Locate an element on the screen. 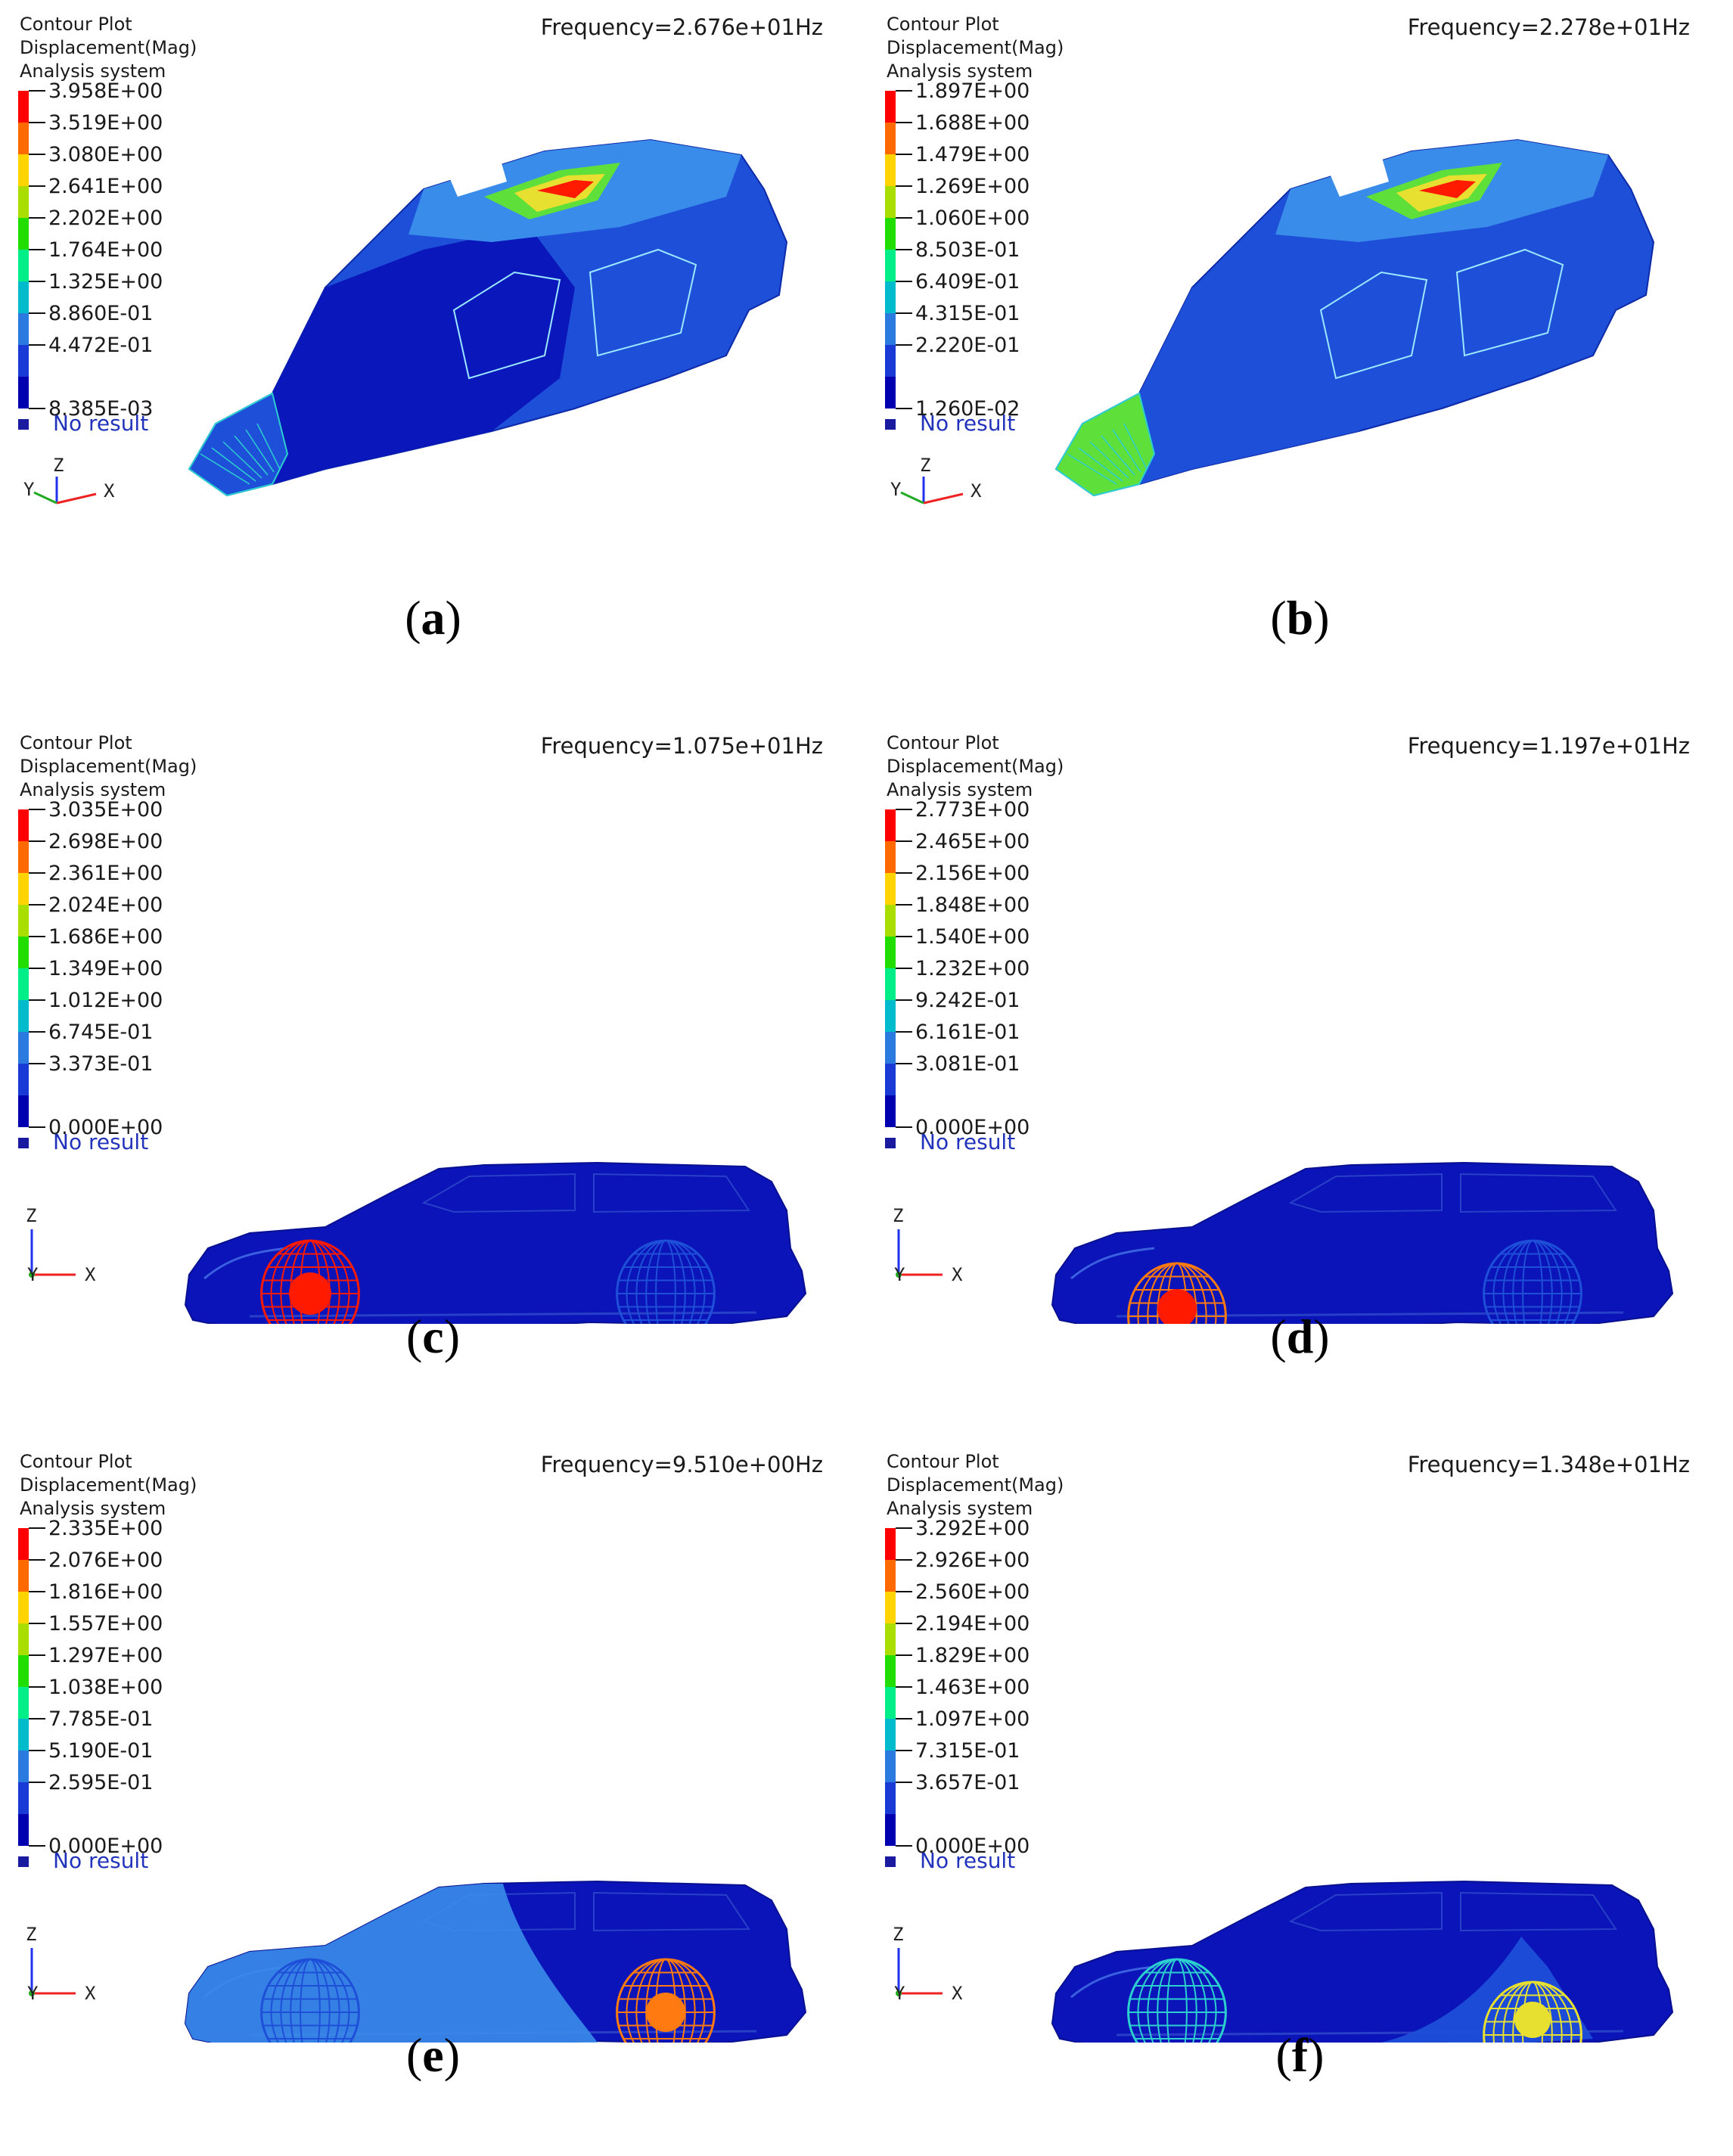  legend-value: 1.816E+00 is located at coordinates (105, 1592).